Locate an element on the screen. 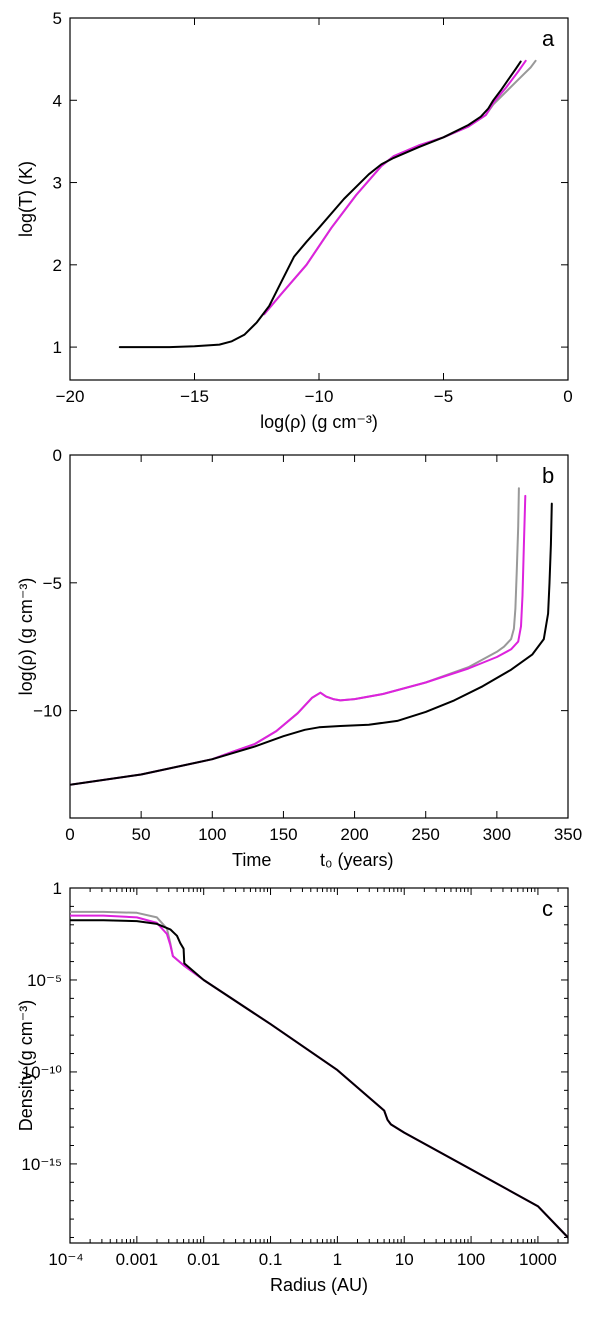 The height and width of the screenshot is (1328, 600). x-tick-label: 10⁻⁴ is located at coordinates (65, 1259).